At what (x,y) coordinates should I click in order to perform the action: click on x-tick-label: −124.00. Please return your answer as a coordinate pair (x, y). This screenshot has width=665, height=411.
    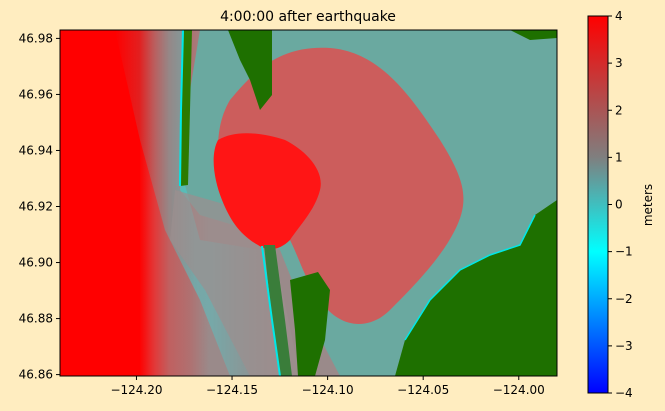
    Looking at the image, I should click on (519, 390).